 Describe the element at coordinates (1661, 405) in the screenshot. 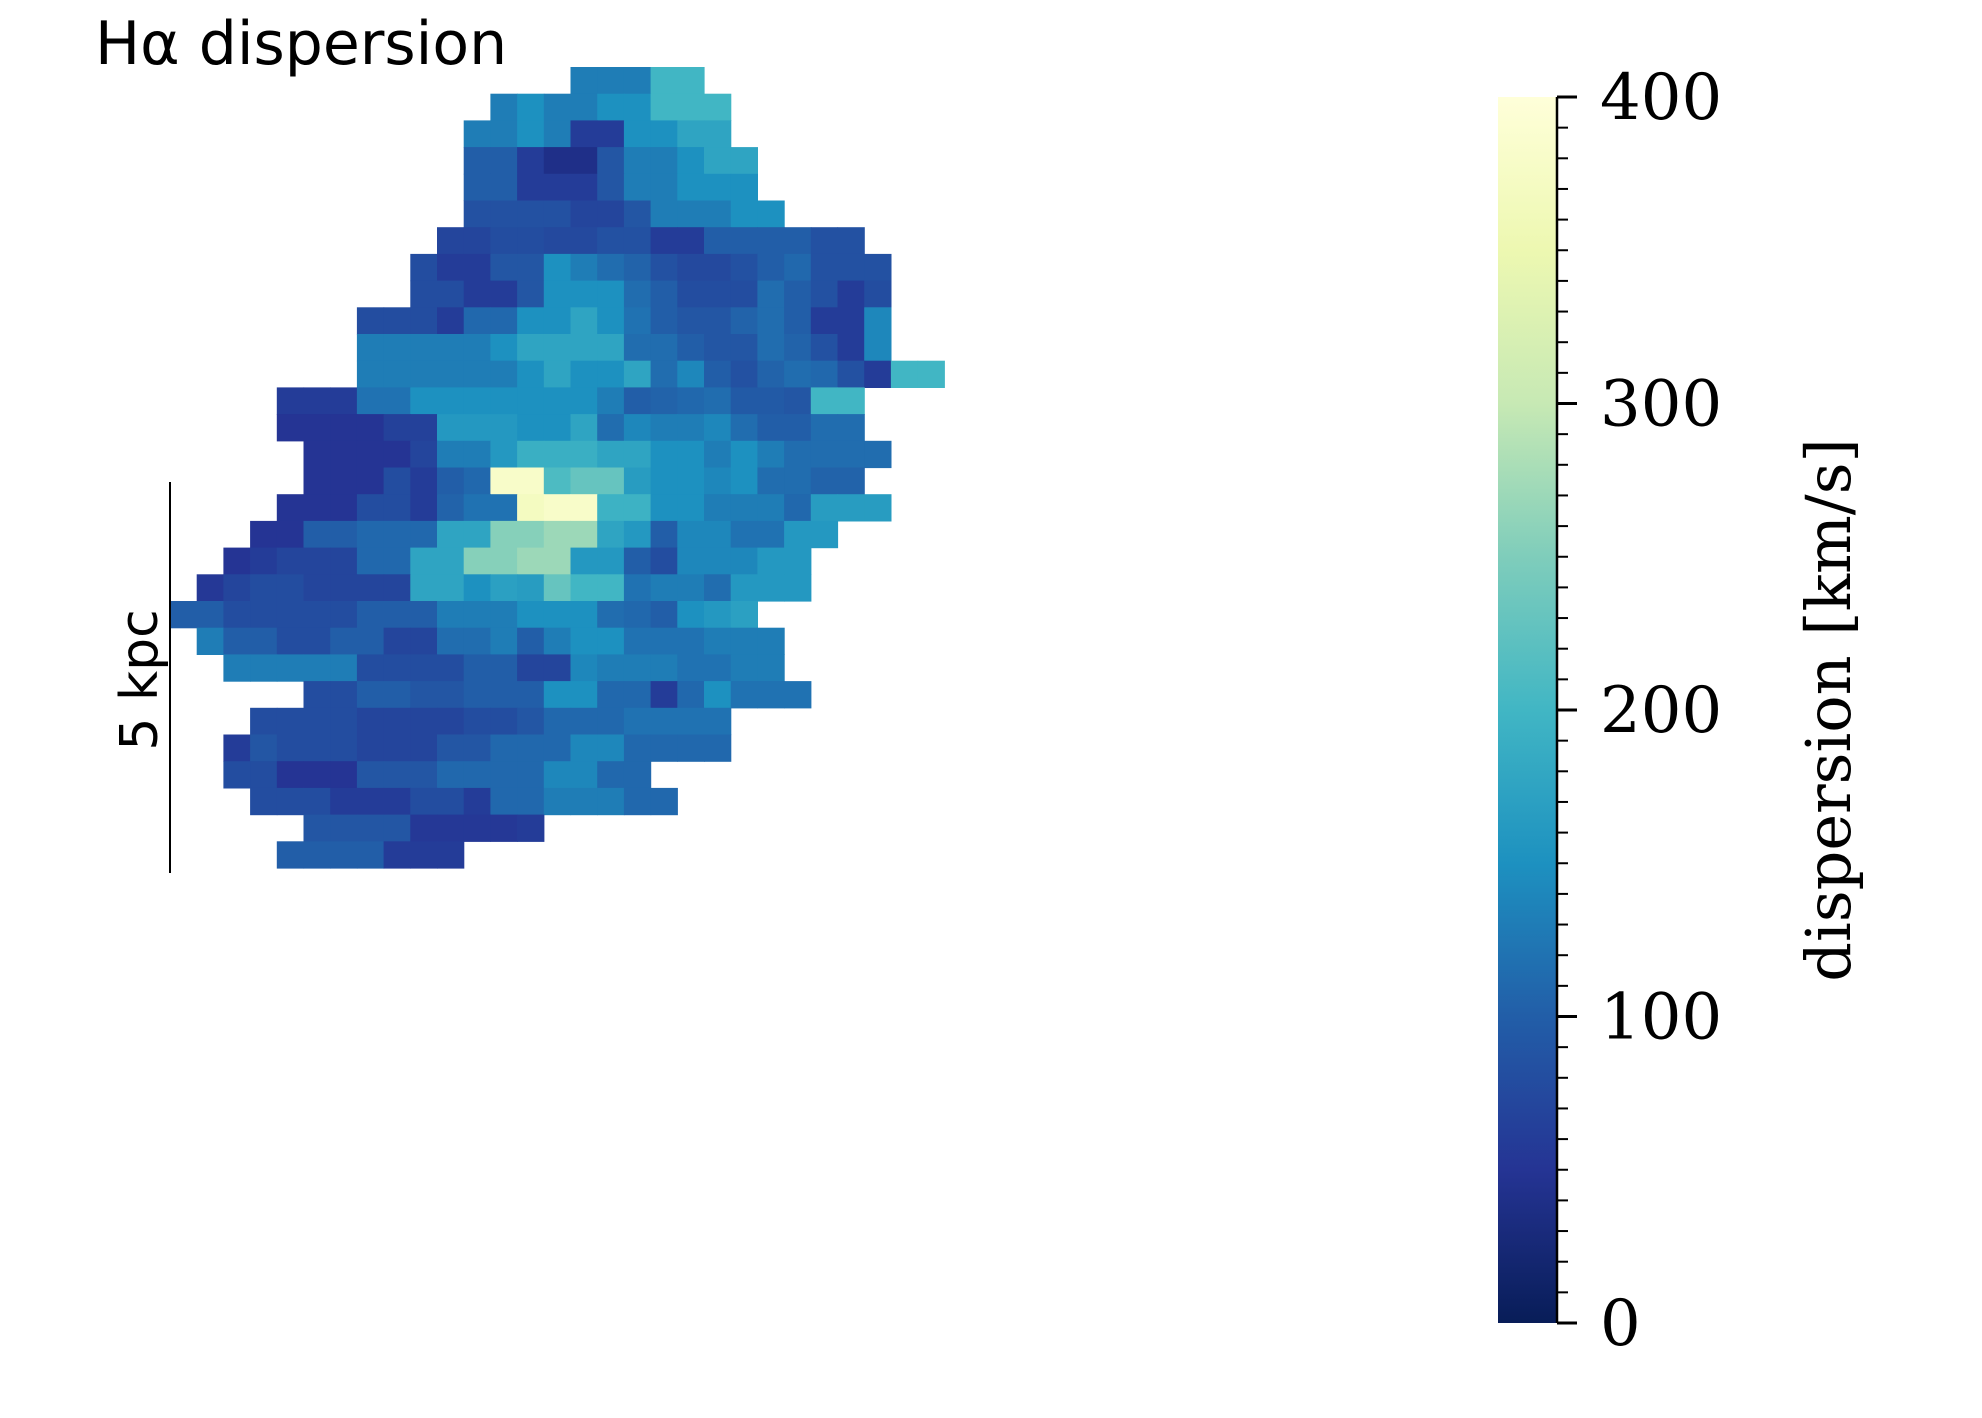

I see `colorbar-tick-label: 300` at that location.